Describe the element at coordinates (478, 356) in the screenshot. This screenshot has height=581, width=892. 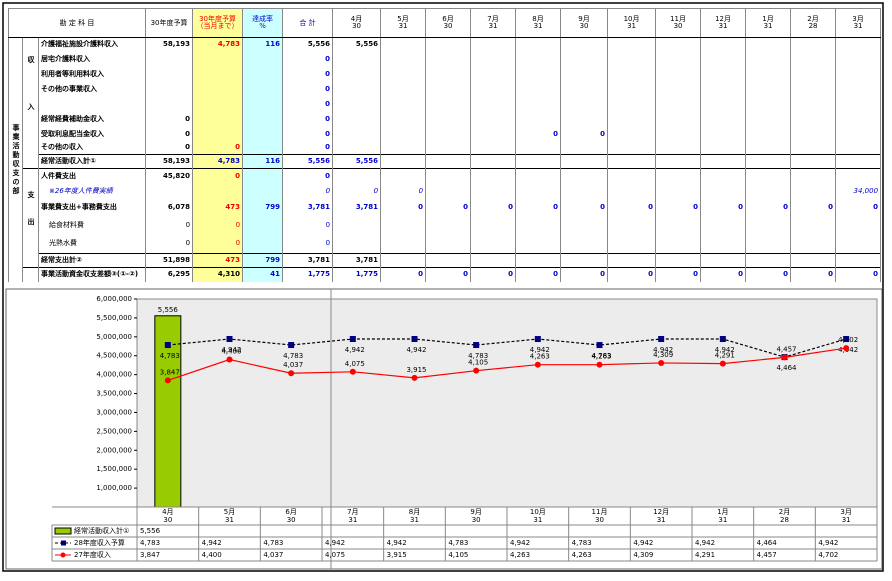
I see `point-label: 4,783` at that location.